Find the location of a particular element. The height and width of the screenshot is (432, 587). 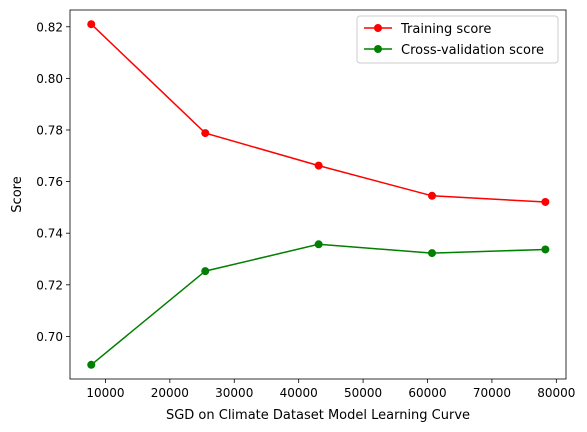

x-tick-label: 10000 is located at coordinates (105, 393).